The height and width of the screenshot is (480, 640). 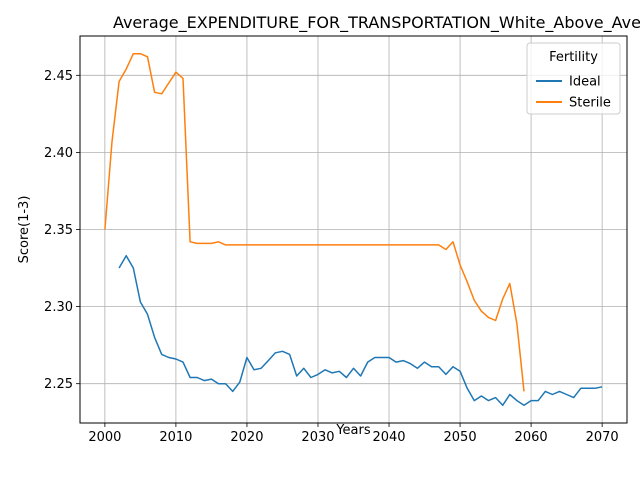 What do you see at coordinates (602, 437) in the screenshot?
I see `x-tick-label: 2070` at bounding box center [602, 437].